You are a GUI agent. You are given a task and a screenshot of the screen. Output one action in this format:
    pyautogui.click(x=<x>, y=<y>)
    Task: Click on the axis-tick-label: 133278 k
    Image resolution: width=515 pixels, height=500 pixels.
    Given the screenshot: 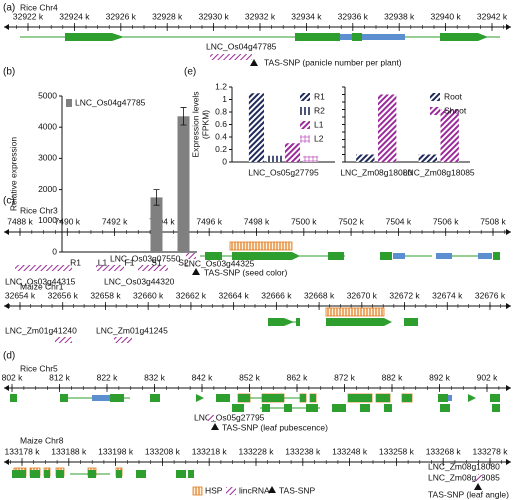 What is the action you would take?
    pyautogui.click(x=491, y=451)
    